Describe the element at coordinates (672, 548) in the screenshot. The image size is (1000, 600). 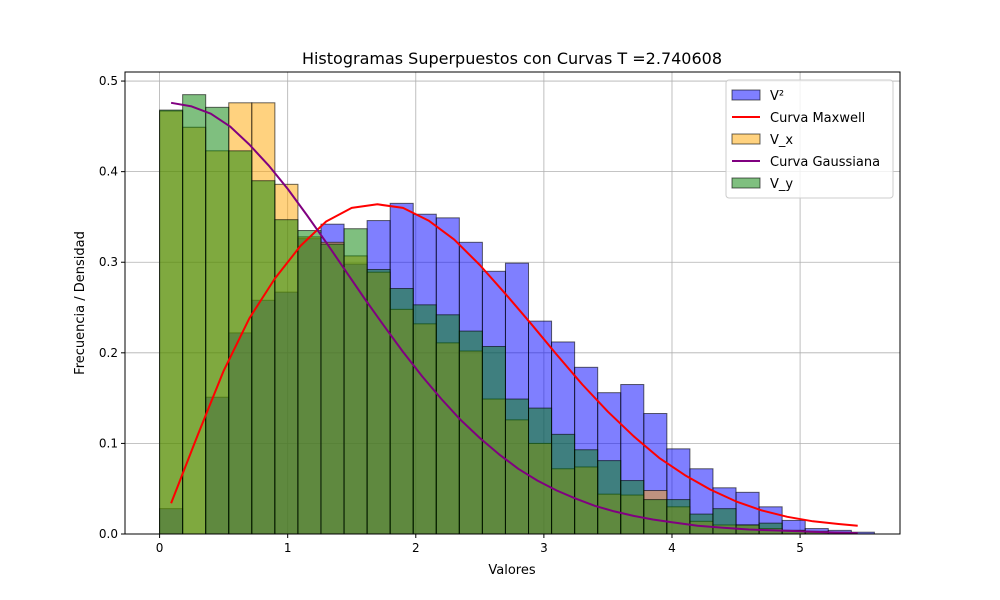
I see `x-tick-label: 4` at that location.